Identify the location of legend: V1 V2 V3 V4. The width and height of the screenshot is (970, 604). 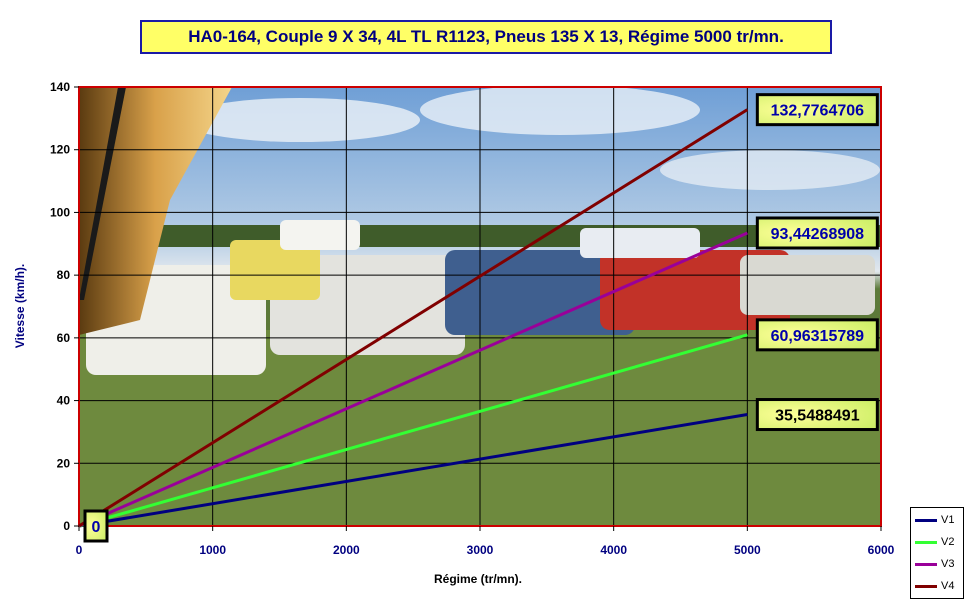
(937, 553).